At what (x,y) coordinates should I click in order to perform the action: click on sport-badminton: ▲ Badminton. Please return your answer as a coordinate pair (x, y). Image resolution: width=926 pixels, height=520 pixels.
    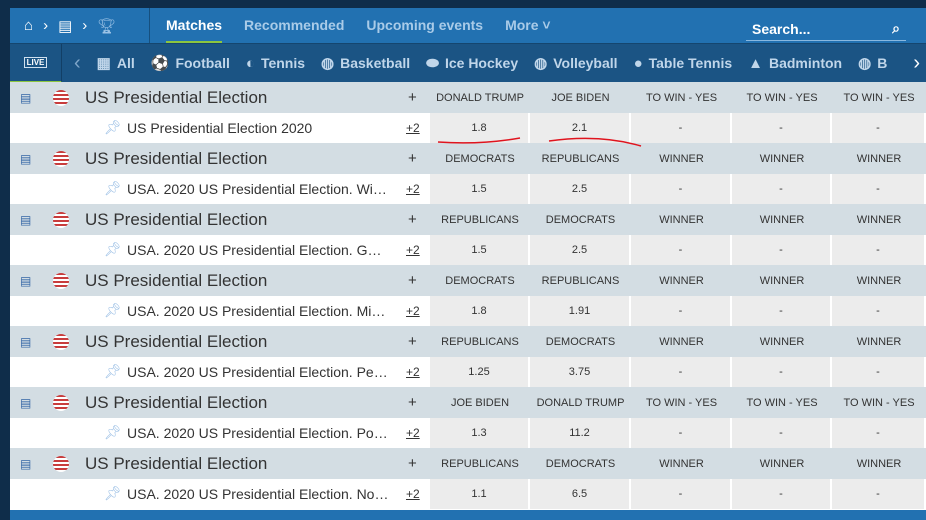
    Looking at the image, I should click on (795, 63).